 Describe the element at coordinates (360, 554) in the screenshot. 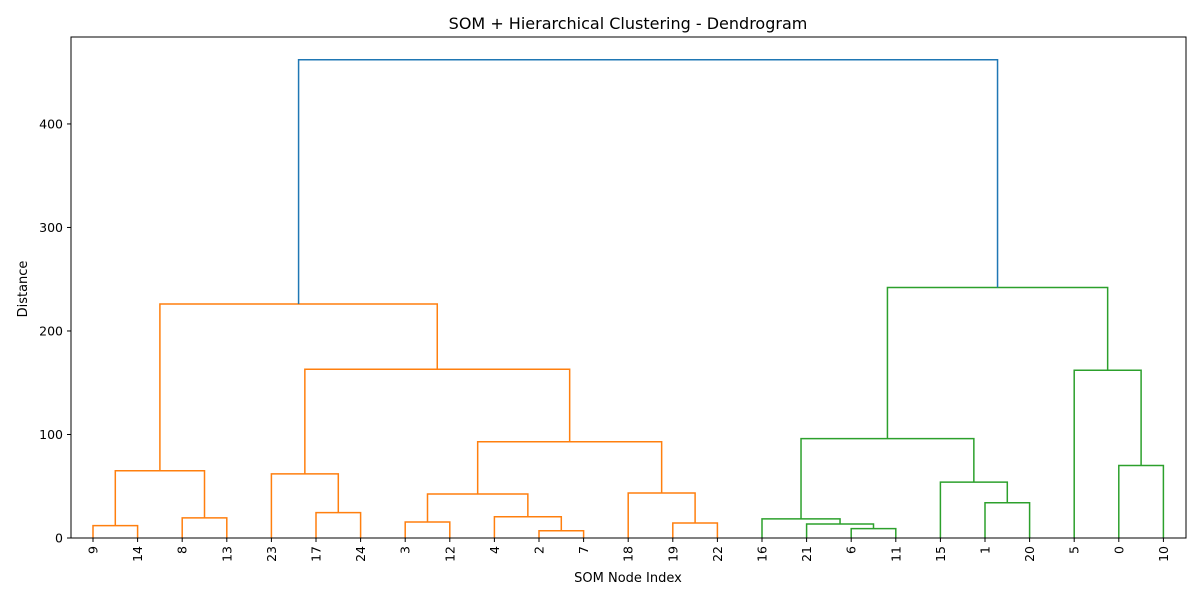

I see `leaf-label-24: 24` at that location.